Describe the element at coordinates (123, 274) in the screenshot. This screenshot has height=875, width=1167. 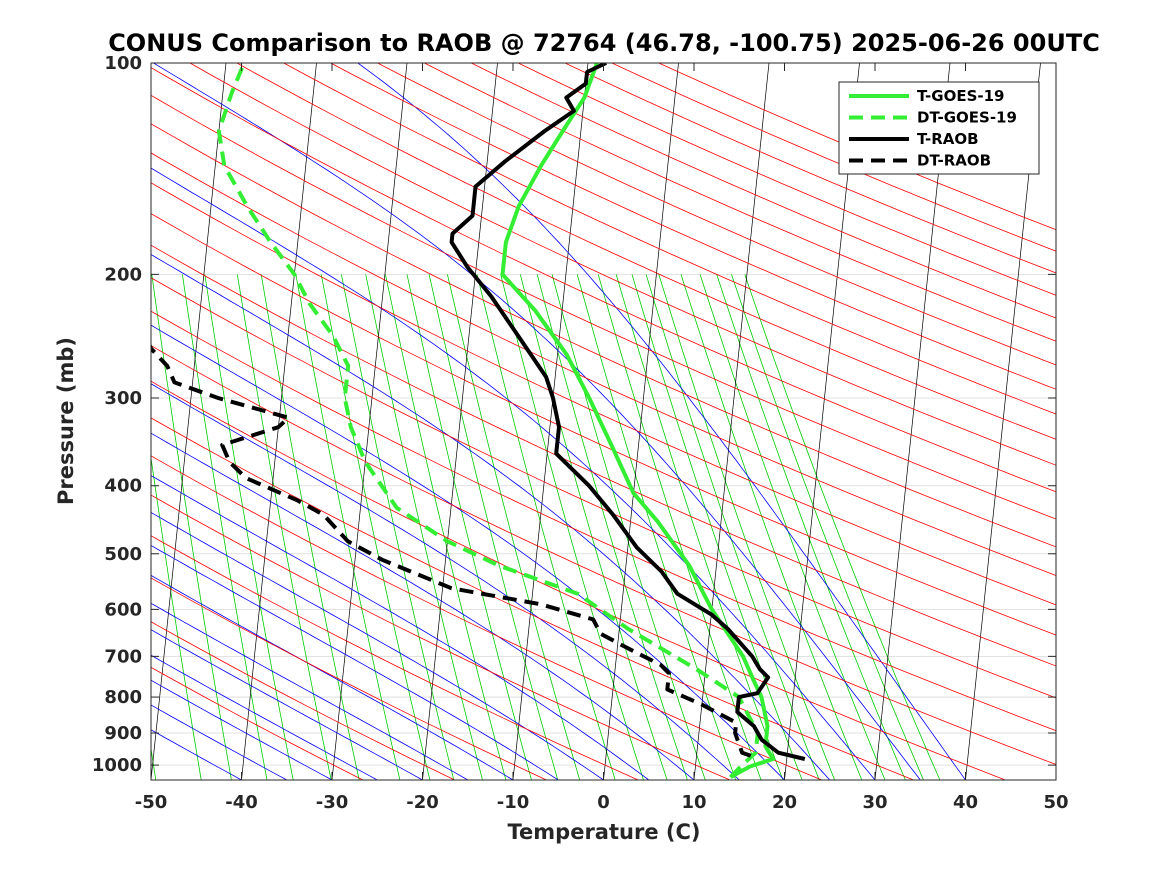
I see `y-tick-label: 200` at that location.